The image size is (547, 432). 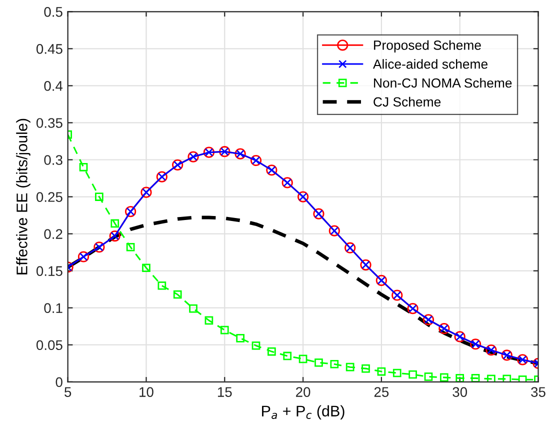 I want to click on x-tick-label: 25, so click(x=381, y=392).